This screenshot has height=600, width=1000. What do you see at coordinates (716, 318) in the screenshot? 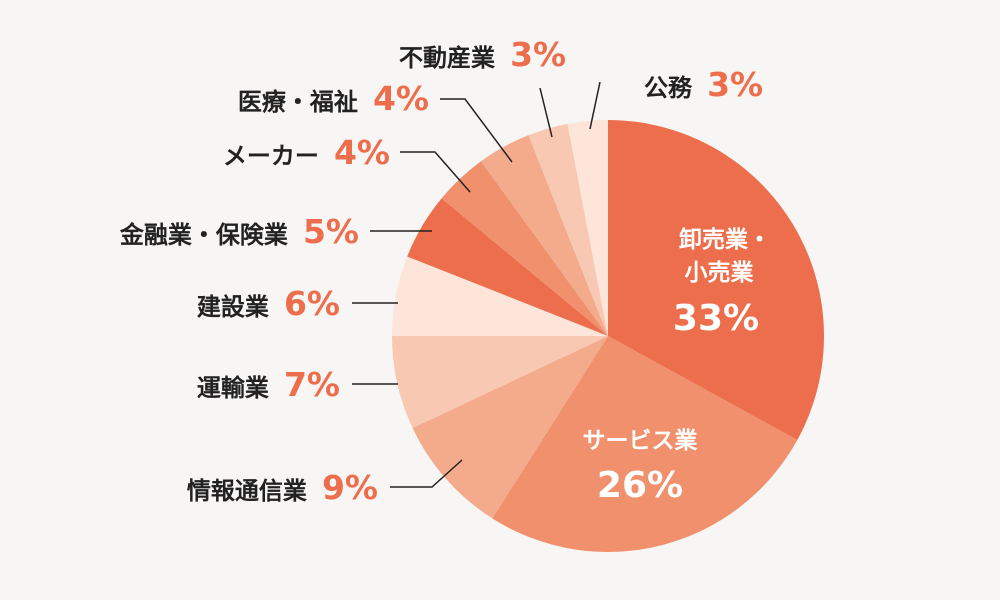
I see `slice-pct-oroshi: 33%` at bounding box center [716, 318].